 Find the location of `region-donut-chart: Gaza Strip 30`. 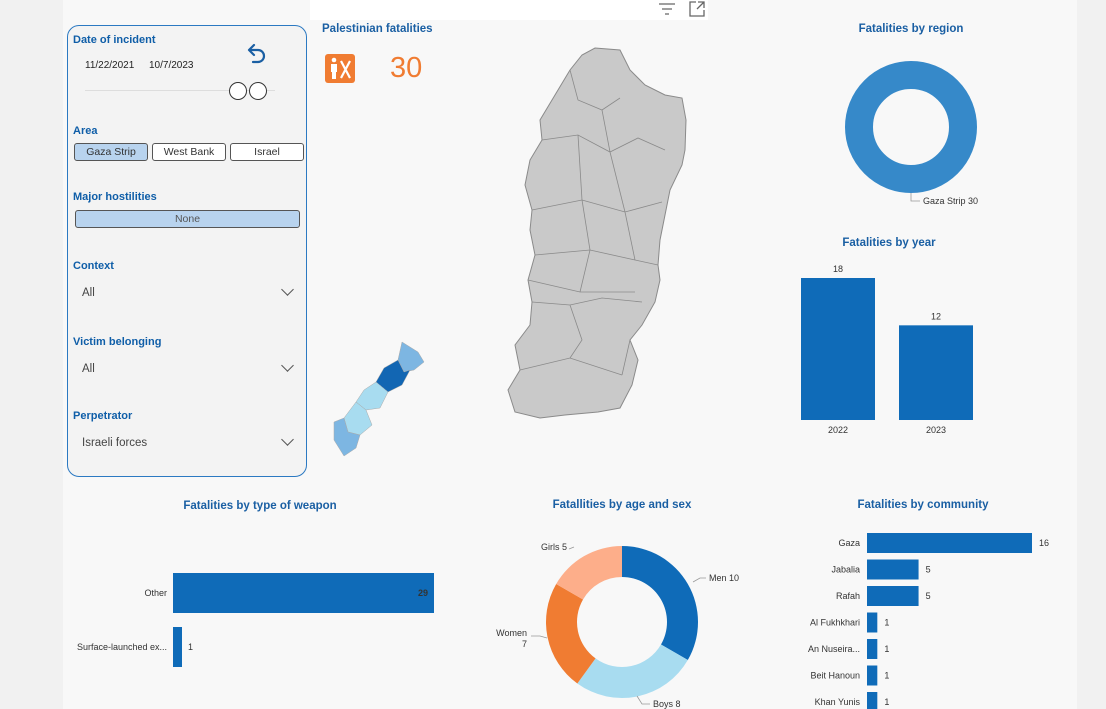

region-donut-chart: Gaza Strip 30 is located at coordinates (911, 133).